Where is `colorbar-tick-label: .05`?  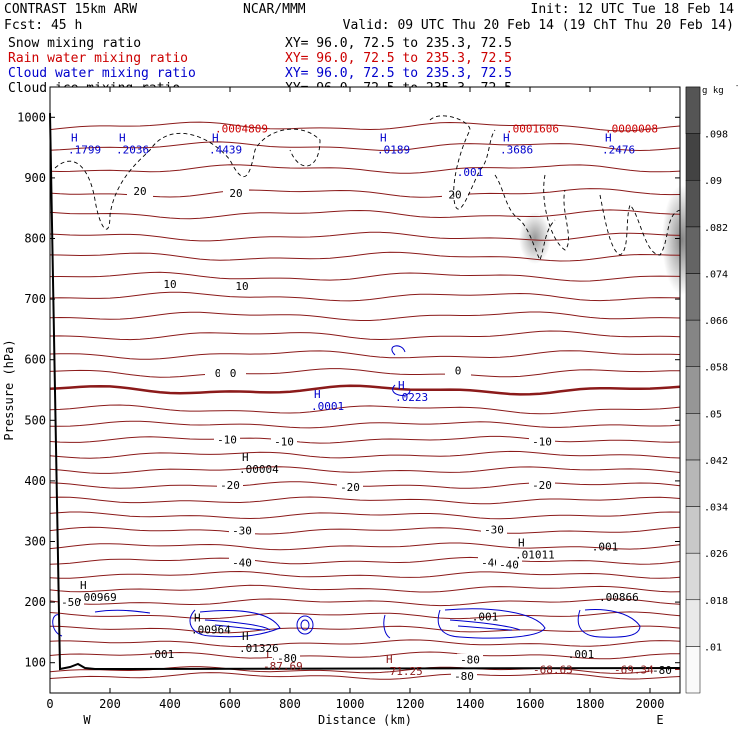 colorbar-tick-label: .05 is located at coordinates (713, 414).